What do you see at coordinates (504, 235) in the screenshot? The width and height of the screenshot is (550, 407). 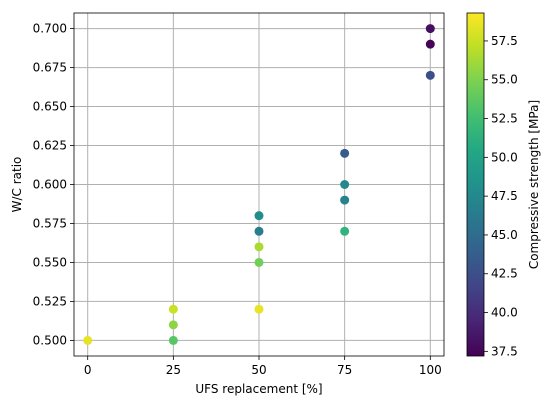 I see `colorbar-tick-label: 45.0` at bounding box center [504, 235].